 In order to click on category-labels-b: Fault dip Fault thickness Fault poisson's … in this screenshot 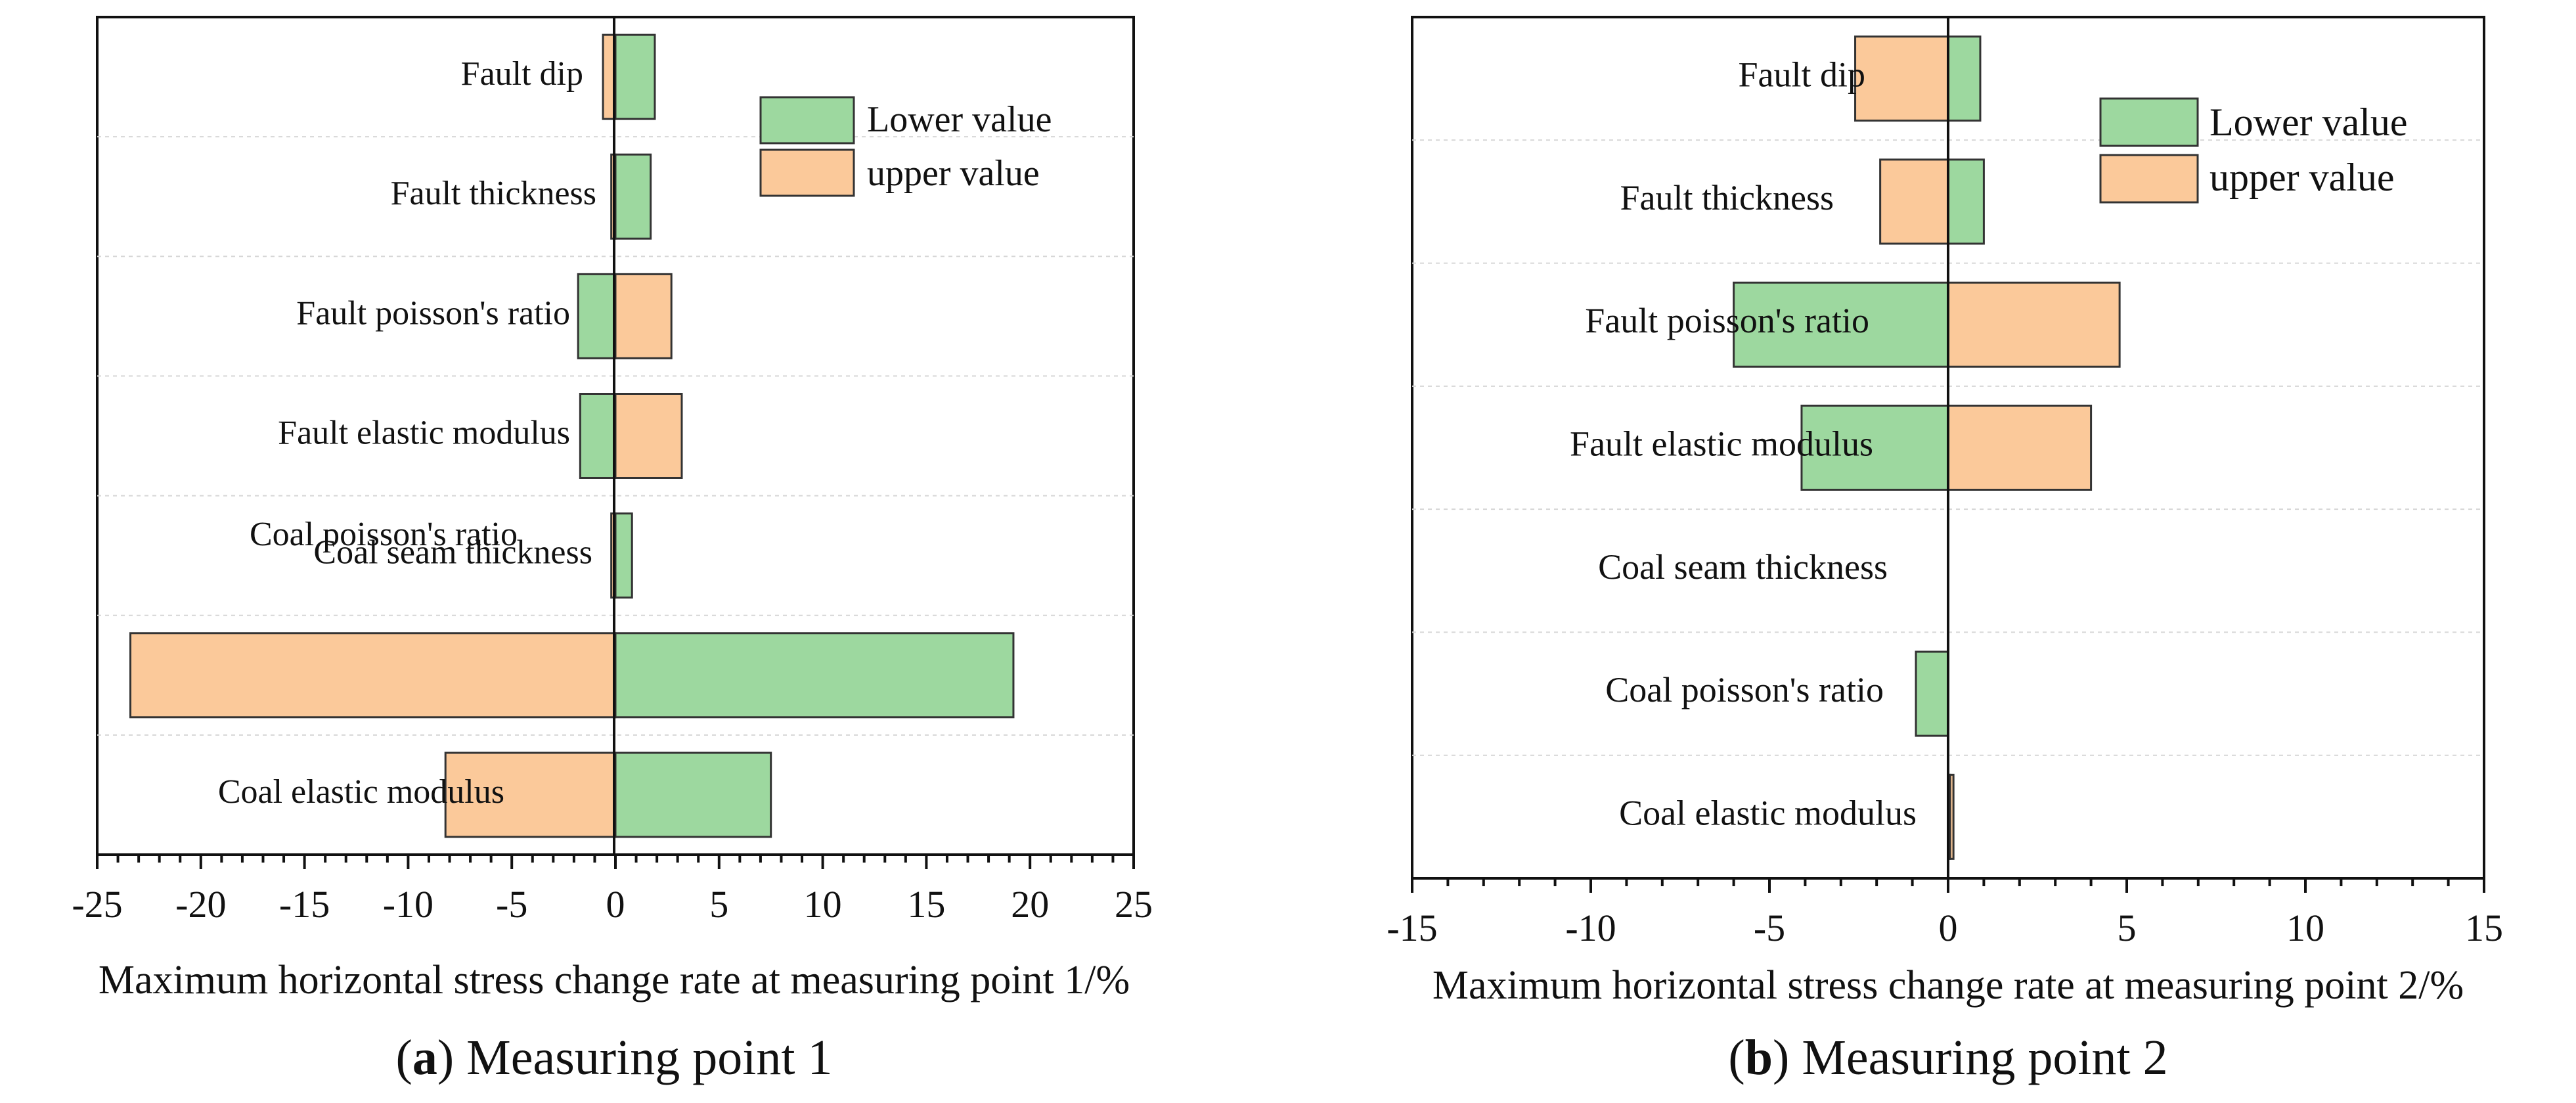, I will do `click(1744, 444)`.